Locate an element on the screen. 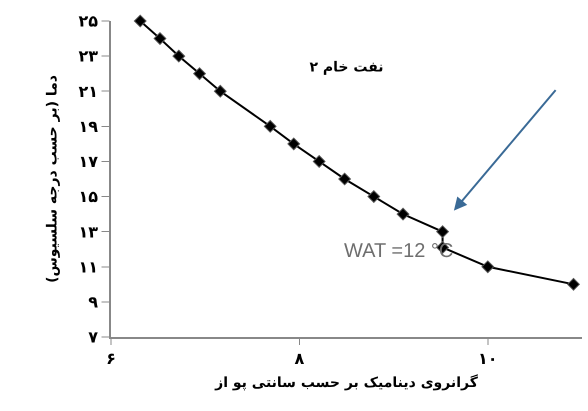 This screenshot has height=411, width=588. y-tick-label: ۲۵ is located at coordinates (88, 21).